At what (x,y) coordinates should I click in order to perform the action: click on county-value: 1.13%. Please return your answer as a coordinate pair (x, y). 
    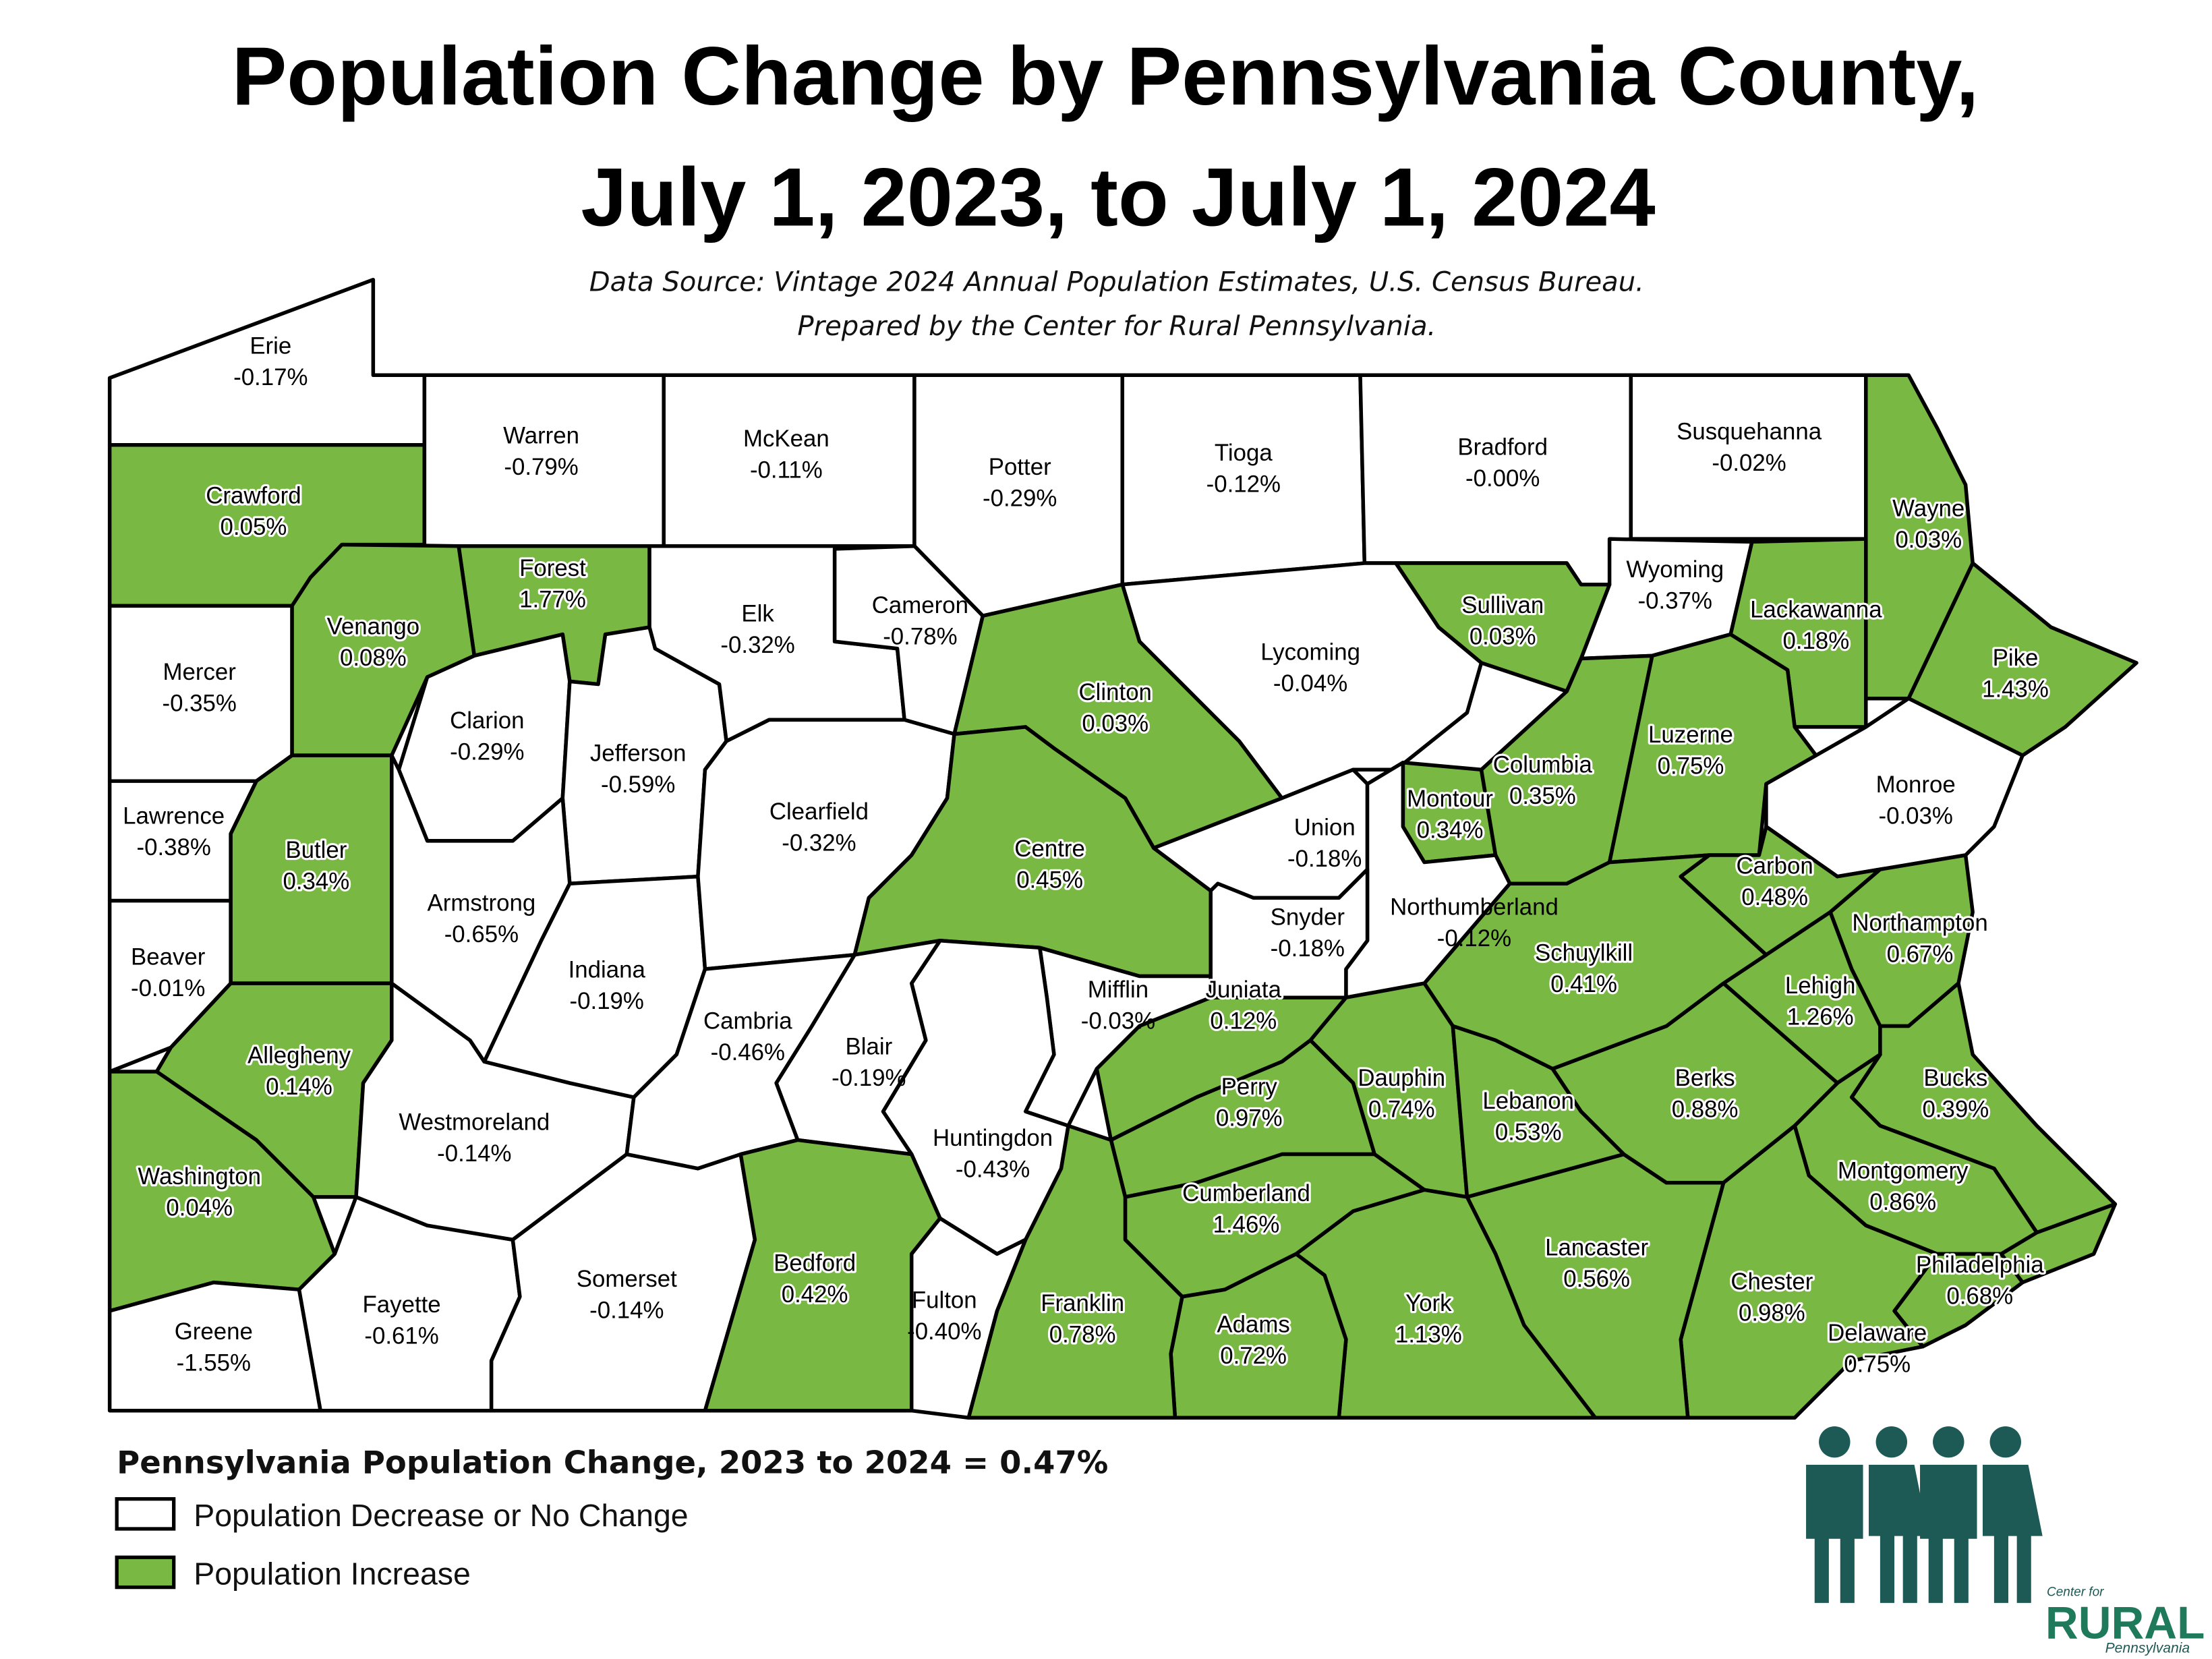
    Looking at the image, I should click on (1429, 1334).